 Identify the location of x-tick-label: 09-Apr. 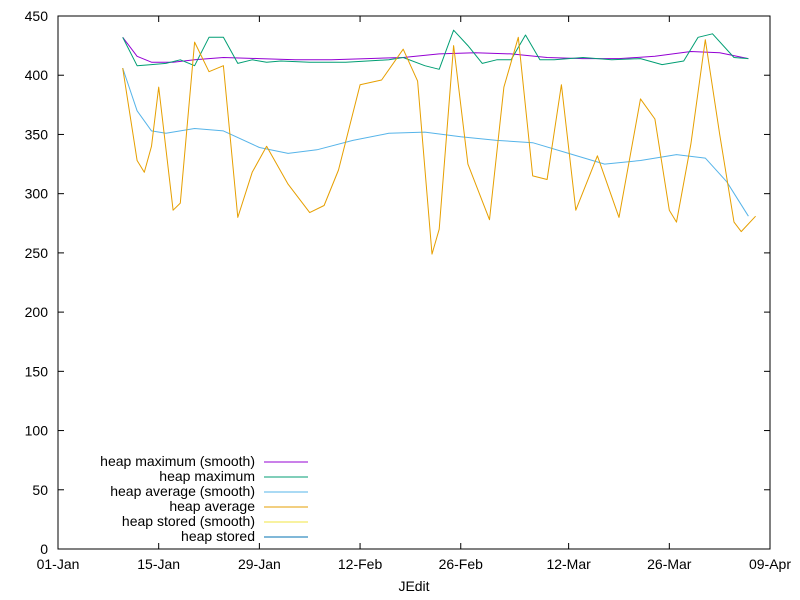
(770, 564).